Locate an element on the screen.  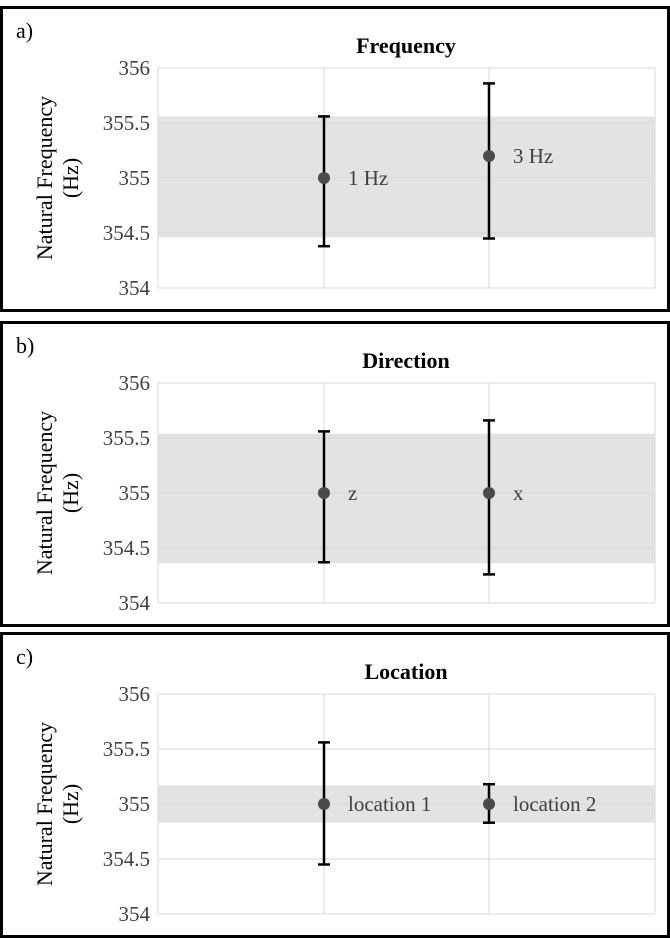
panel-label: b) is located at coordinates (25, 345).